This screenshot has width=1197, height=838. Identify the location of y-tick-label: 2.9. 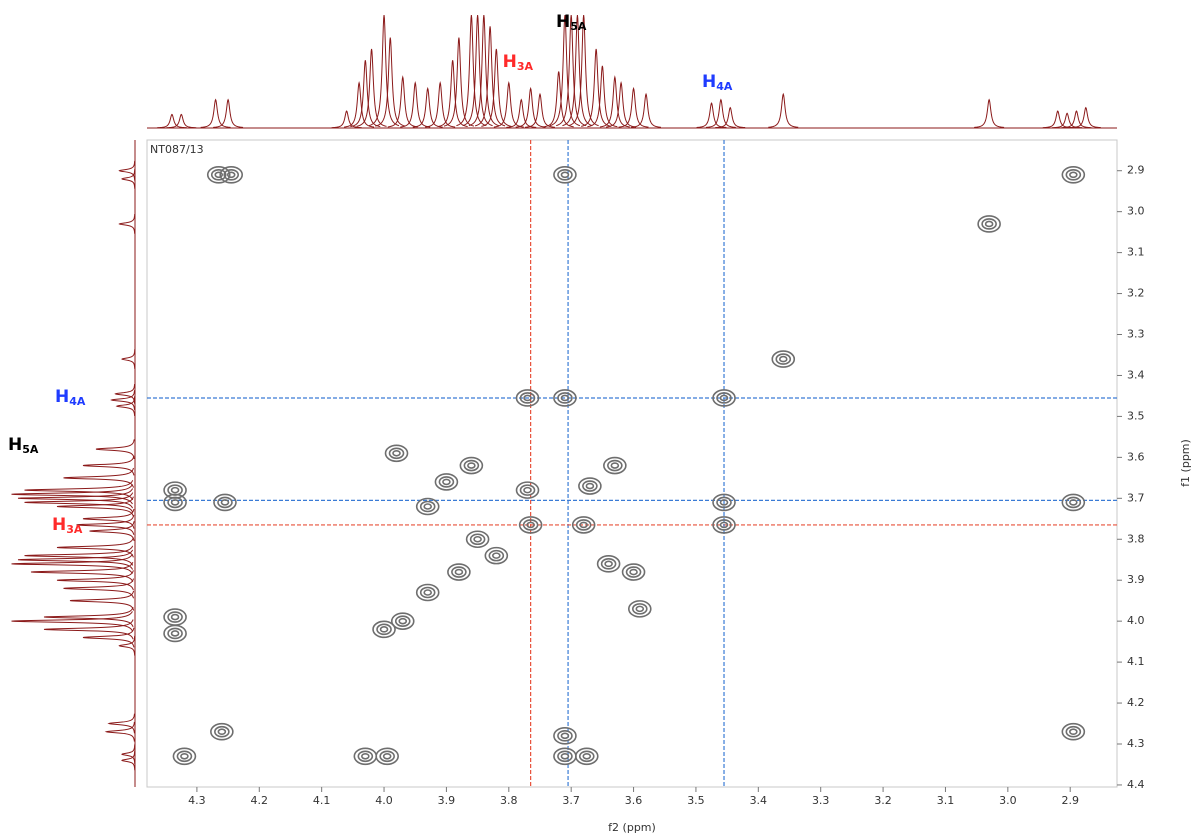
(1136, 170).